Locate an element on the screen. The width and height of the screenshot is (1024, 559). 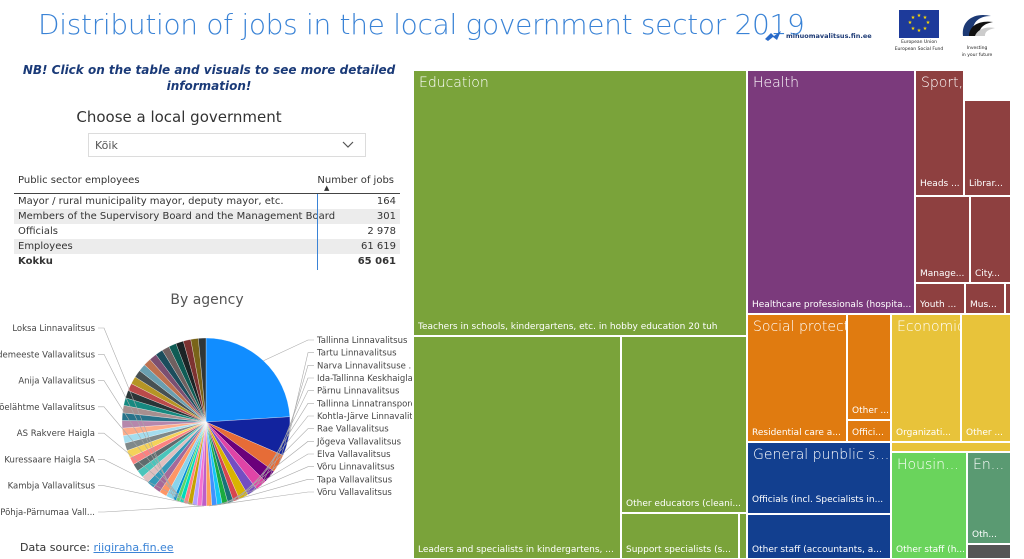
pie-label: Kohtla-Järve Linnavalitsus is located at coordinates (364, 417).